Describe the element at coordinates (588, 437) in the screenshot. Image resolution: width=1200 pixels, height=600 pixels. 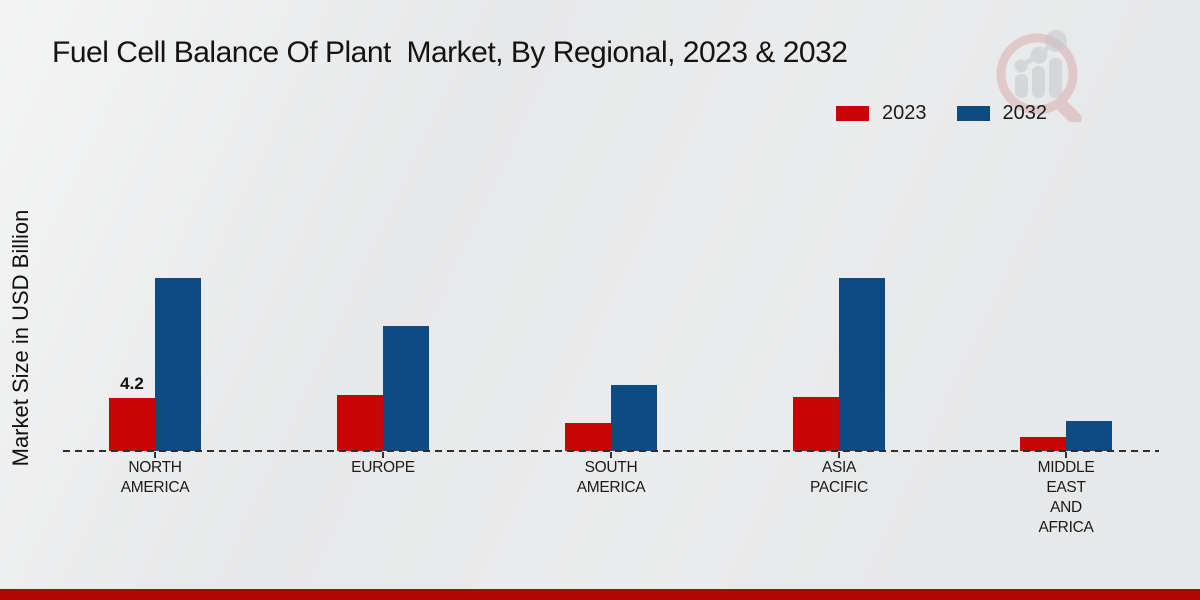
I see `bar-2023-south-america` at that location.